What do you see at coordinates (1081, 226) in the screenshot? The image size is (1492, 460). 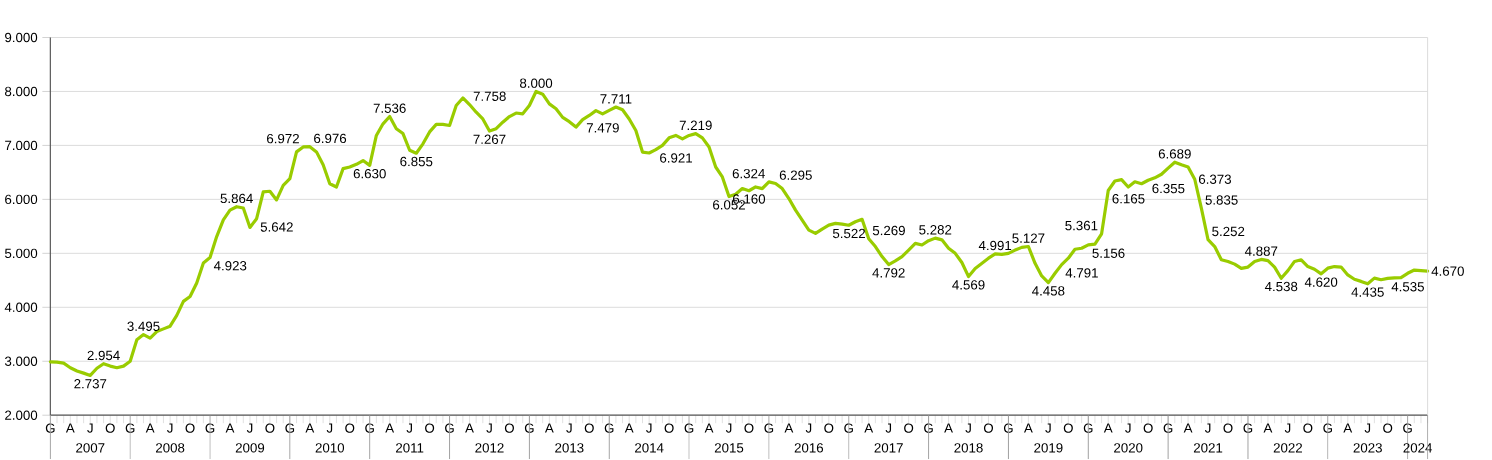 I see `data-label: 5.361` at bounding box center [1081, 226].